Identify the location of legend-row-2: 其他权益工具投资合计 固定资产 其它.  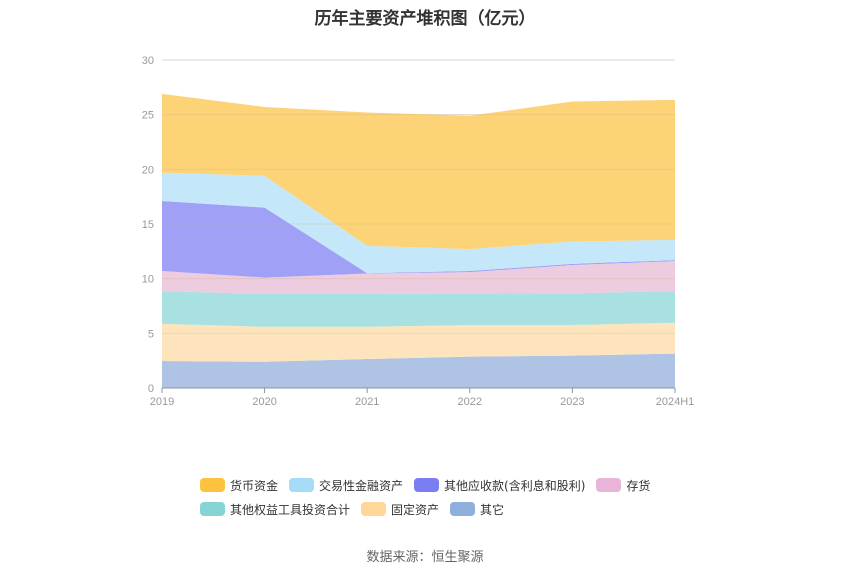
(450, 509).